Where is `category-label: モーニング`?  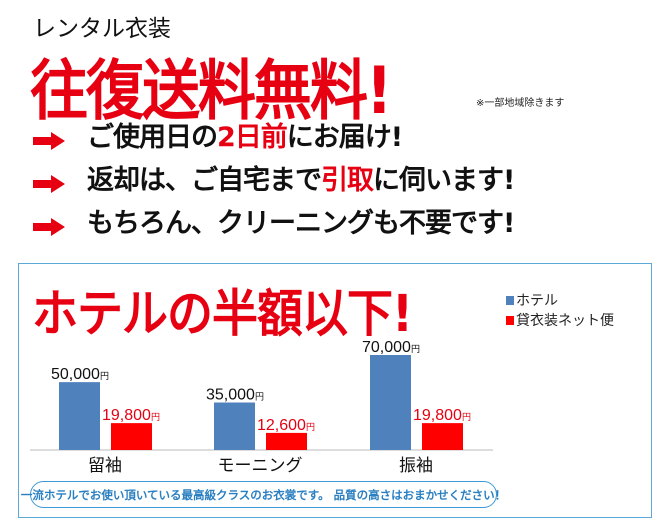 category-label: モーニング is located at coordinates (260, 466).